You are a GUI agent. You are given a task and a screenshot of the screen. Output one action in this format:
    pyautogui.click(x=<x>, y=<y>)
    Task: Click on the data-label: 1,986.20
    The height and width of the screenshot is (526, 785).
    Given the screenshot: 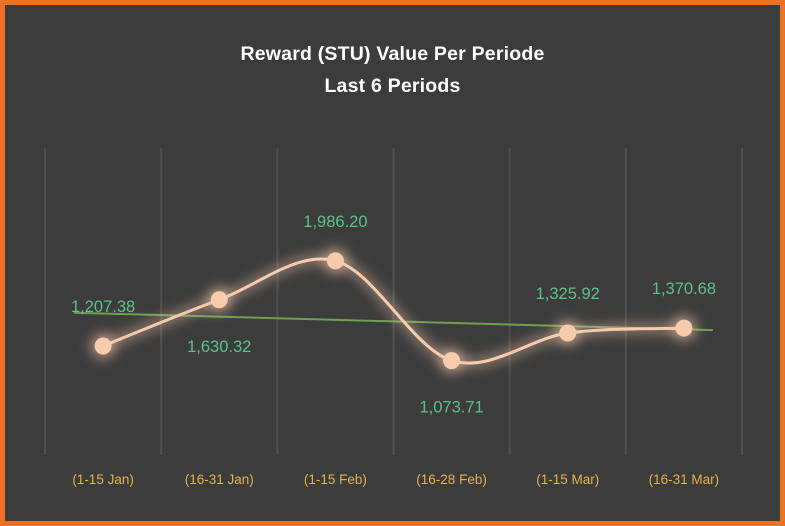 What is the action you would take?
    pyautogui.click(x=335, y=222)
    